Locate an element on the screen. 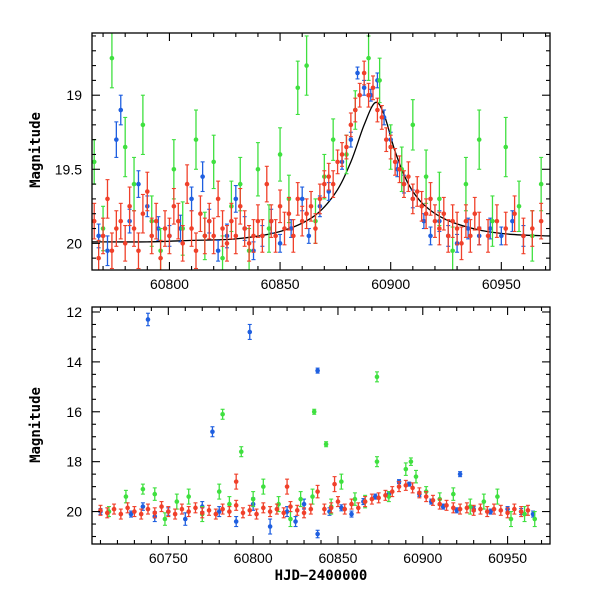 This screenshot has width=600, height=600. x-tick-label: 60950 is located at coordinates (501, 284).